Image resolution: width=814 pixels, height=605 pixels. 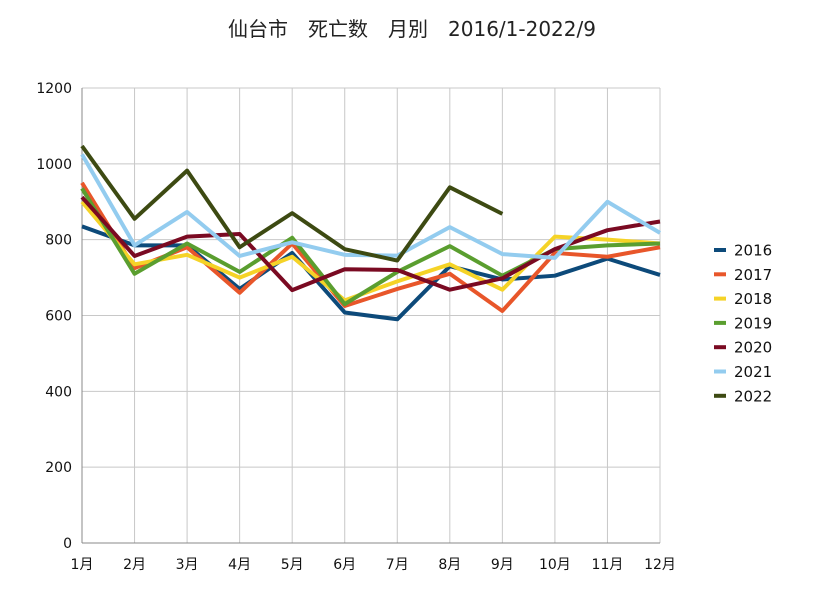 I want to click on x-axis-ticks: 1月 2月 3月 4月 5月 6月 7月 8月 9月 10月 11月 12月, so click(x=373, y=565).